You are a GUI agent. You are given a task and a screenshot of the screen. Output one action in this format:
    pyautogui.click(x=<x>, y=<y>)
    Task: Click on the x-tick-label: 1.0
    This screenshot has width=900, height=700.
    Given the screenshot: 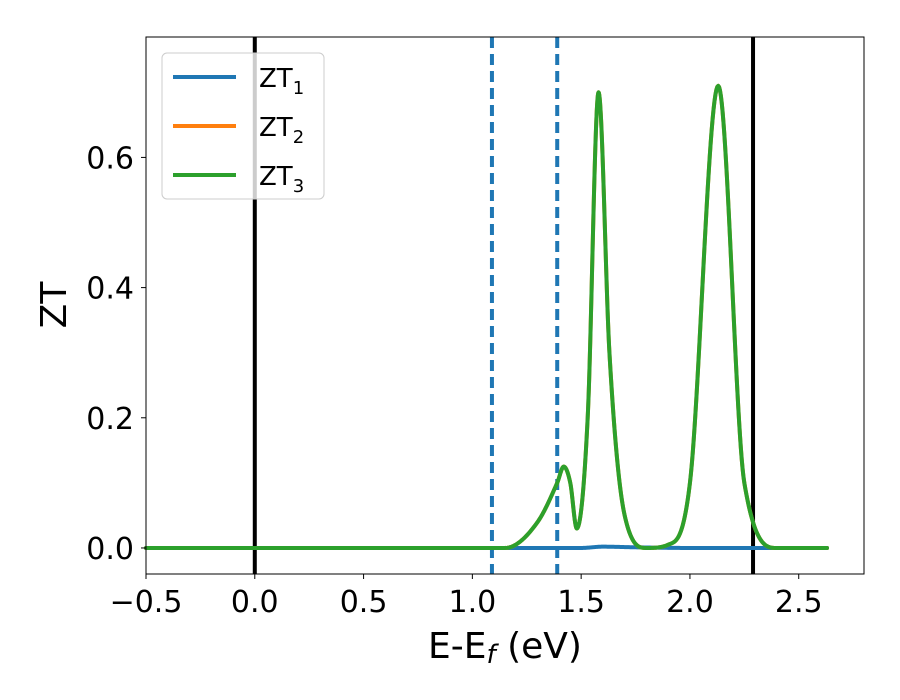 What is the action you would take?
    pyautogui.click(x=473, y=602)
    